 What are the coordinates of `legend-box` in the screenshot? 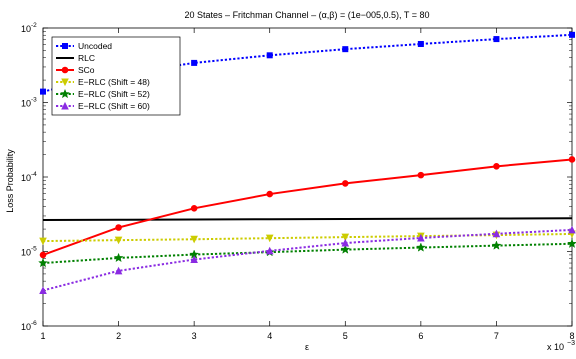 It's located at (116, 76).